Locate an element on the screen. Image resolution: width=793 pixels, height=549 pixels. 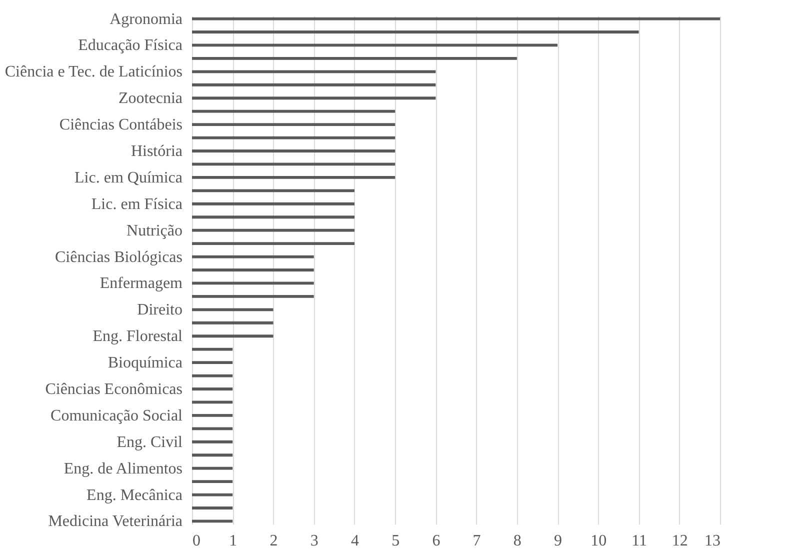
y-tick-label: História is located at coordinates (156, 151).